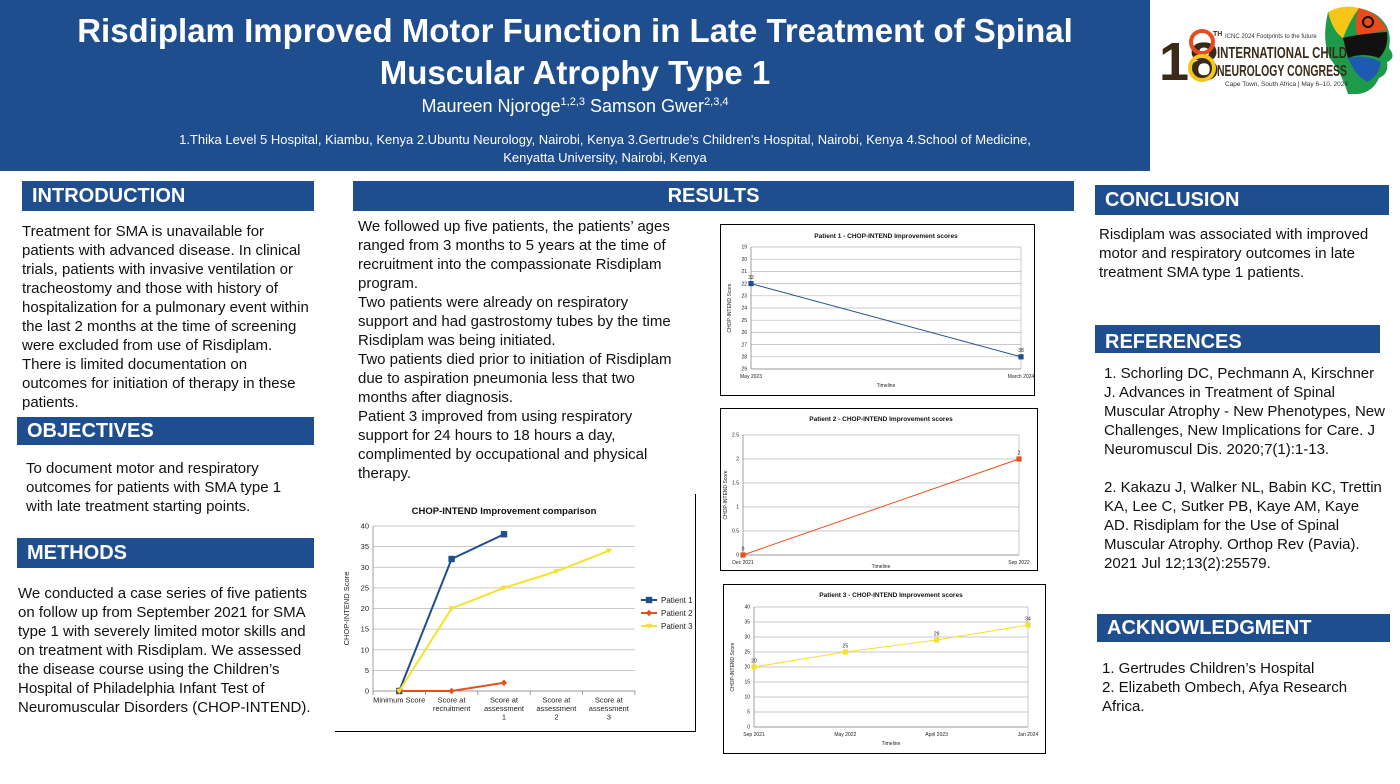  What do you see at coordinates (1019, 563) in the screenshot?
I see `x-tick-label: Sep 2022` at bounding box center [1019, 563].